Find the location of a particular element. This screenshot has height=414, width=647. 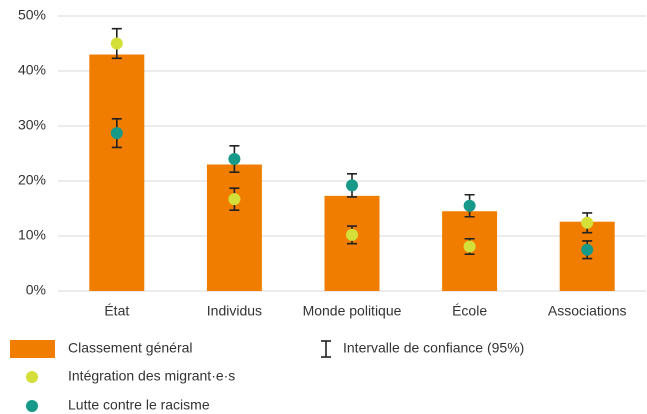

legend-label: Lutte contre le racisme is located at coordinates (139, 405).